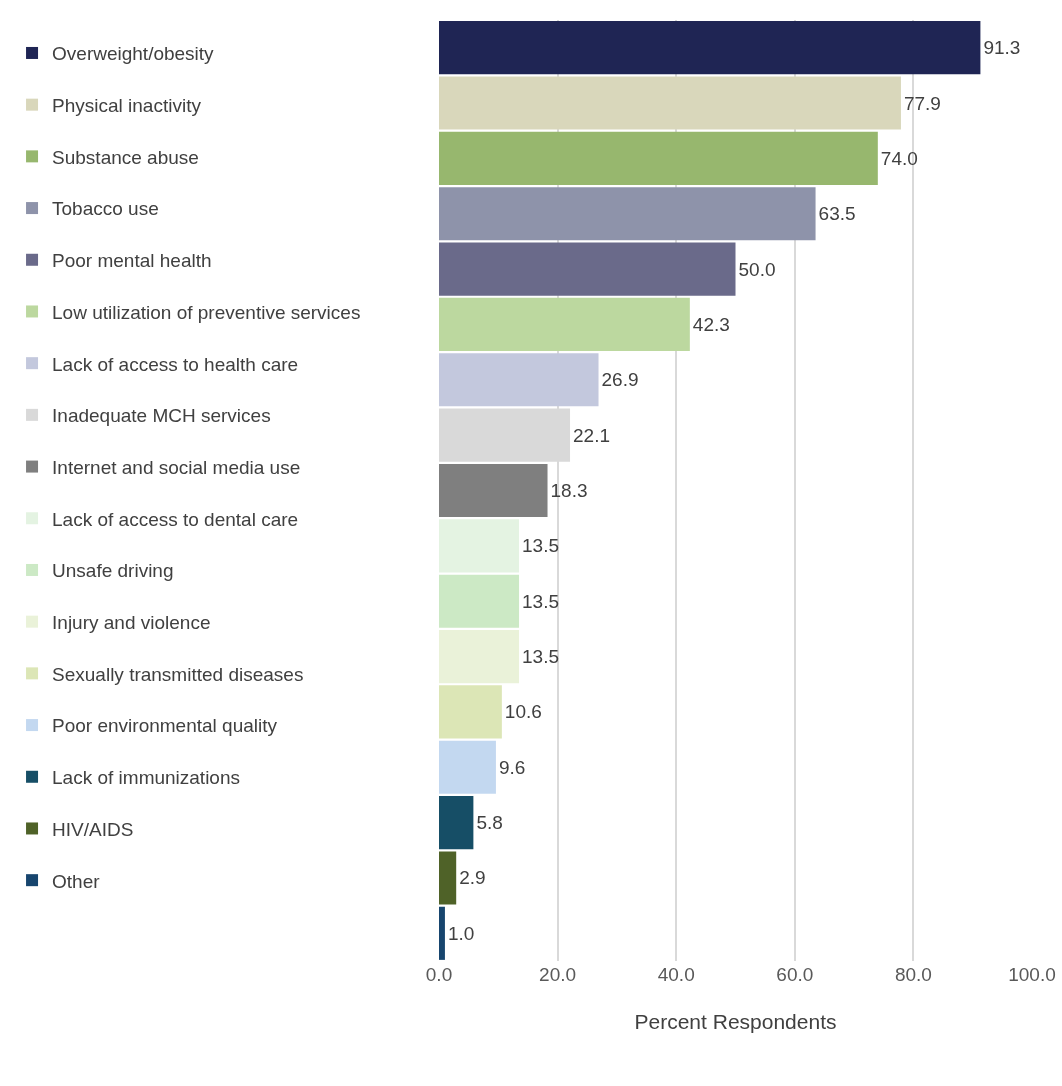  Describe the element at coordinates (558, 974) in the screenshot. I see `x-tick-label: 20.0` at that location.